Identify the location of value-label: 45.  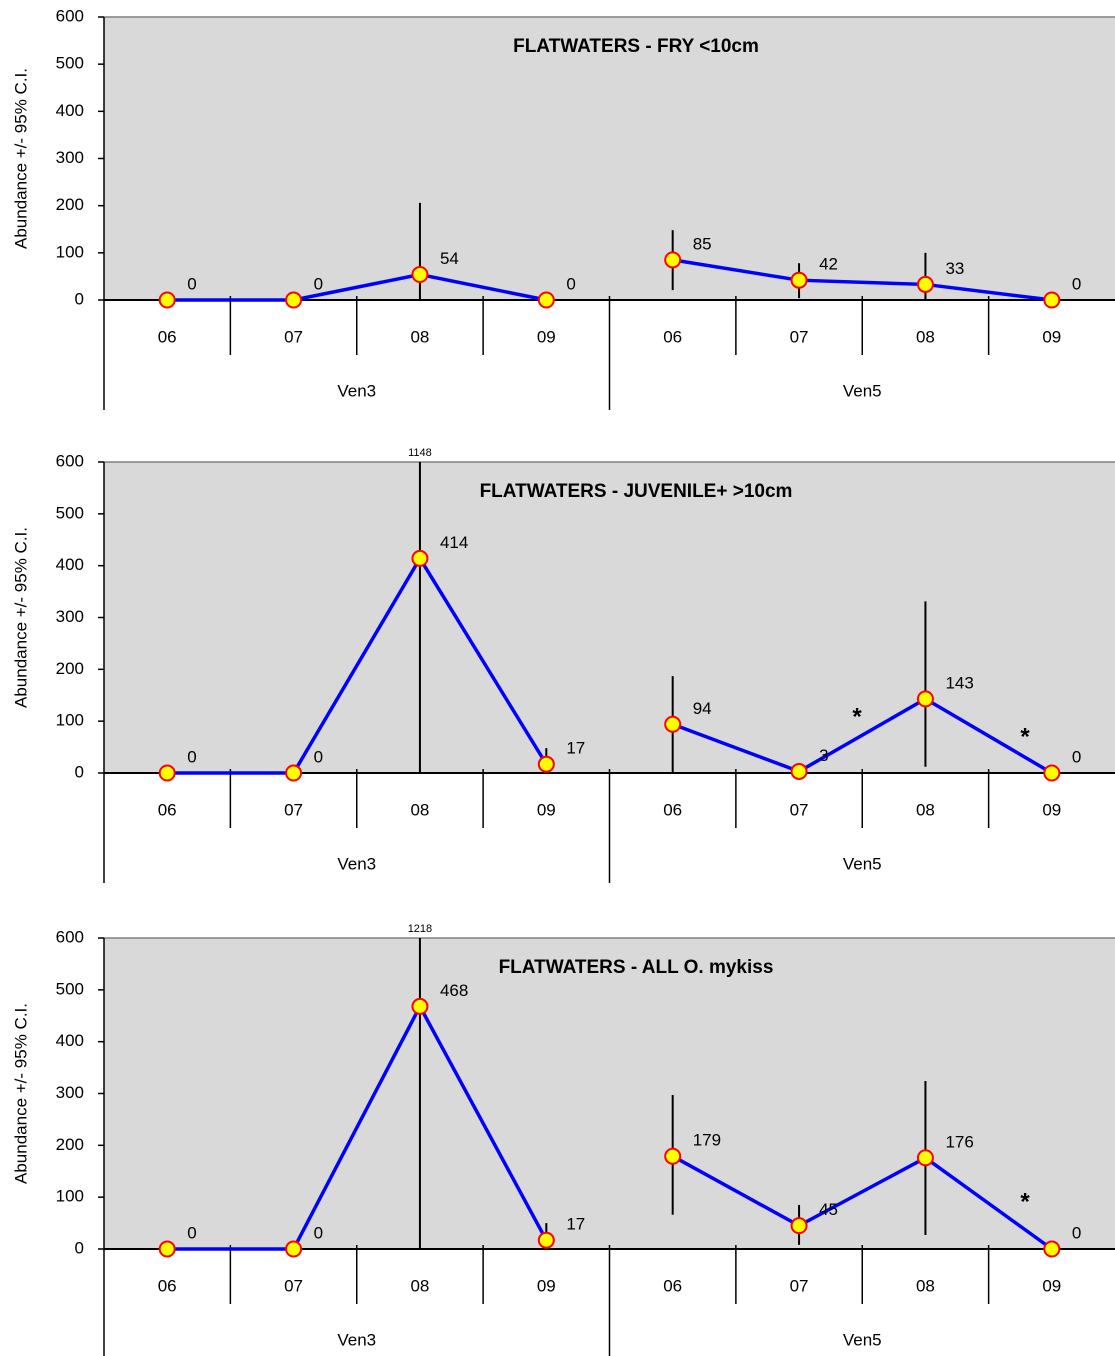
(828, 1209).